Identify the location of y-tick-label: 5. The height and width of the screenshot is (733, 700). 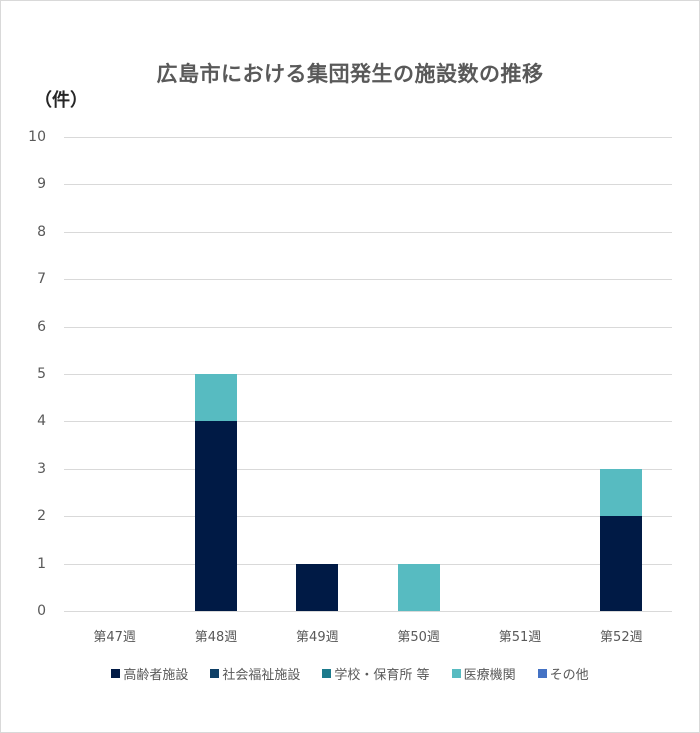
(41, 374).